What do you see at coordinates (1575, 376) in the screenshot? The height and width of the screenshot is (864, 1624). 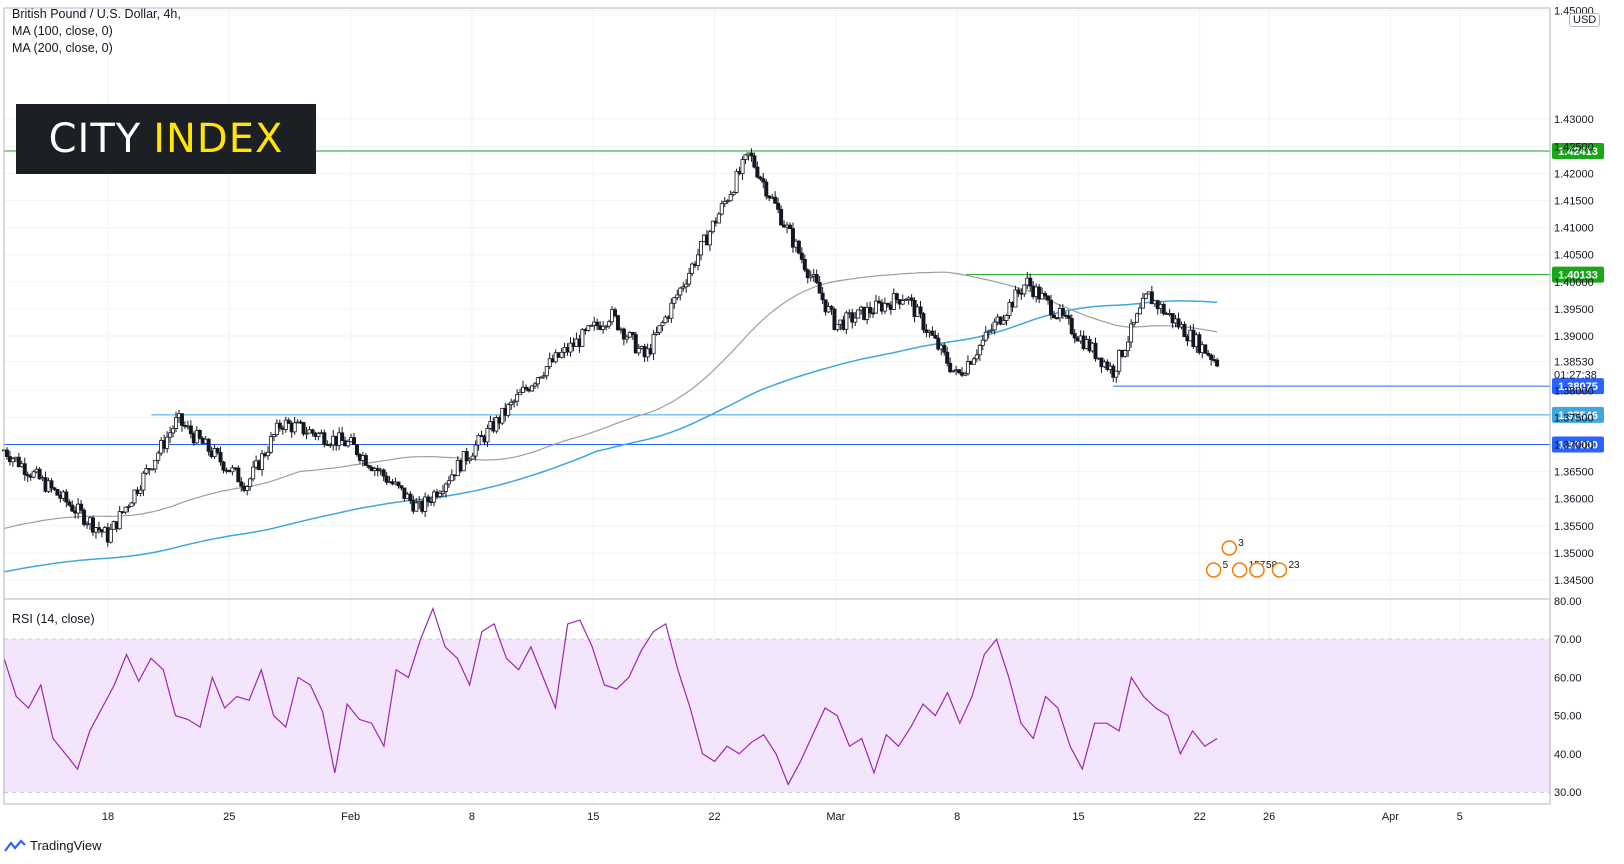 I see `countdown-label: 01:27:38` at bounding box center [1575, 376].